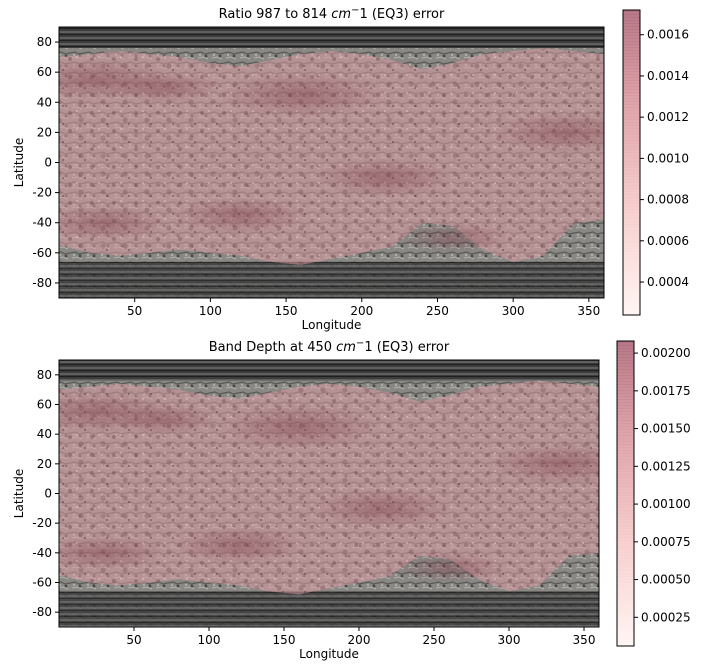 The image size is (702, 664). What do you see at coordinates (668, 241) in the screenshot?
I see `colorbar-tick-label: 0.0006` at bounding box center [668, 241].